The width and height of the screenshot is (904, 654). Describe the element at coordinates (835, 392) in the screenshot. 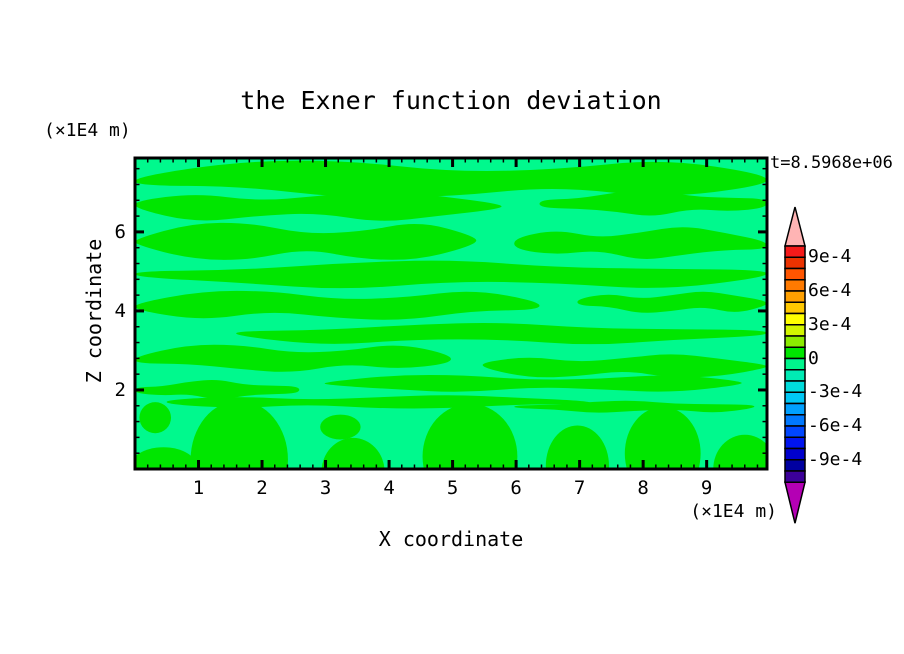

I see `colorbar-tick-label: -3e-4` at that location.